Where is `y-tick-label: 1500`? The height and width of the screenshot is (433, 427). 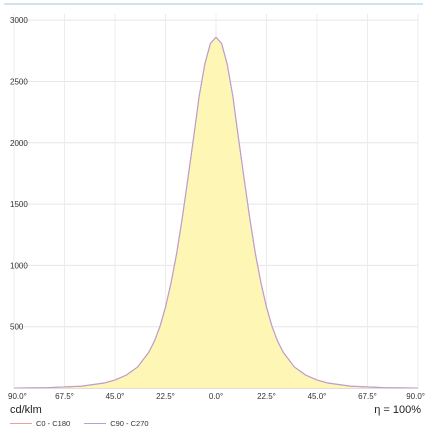
y-tick-label: 1500 is located at coordinates (19, 204).